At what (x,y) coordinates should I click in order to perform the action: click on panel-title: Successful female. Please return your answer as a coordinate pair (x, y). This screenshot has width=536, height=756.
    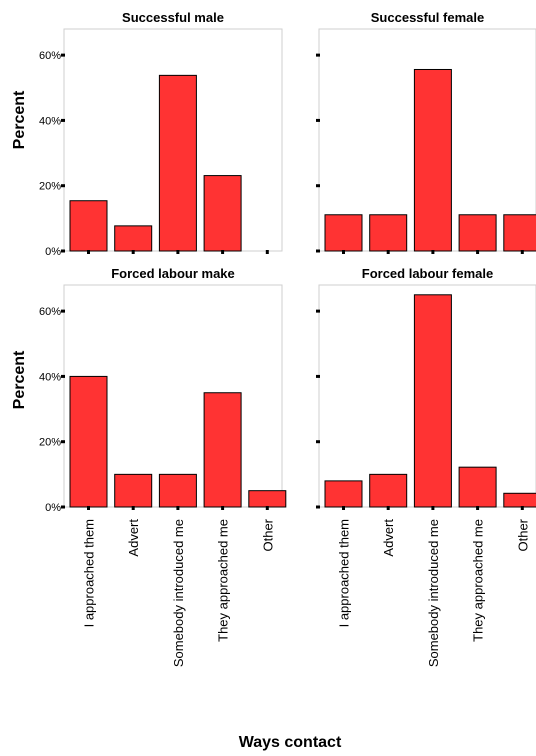
    Looking at the image, I should click on (427, 17).